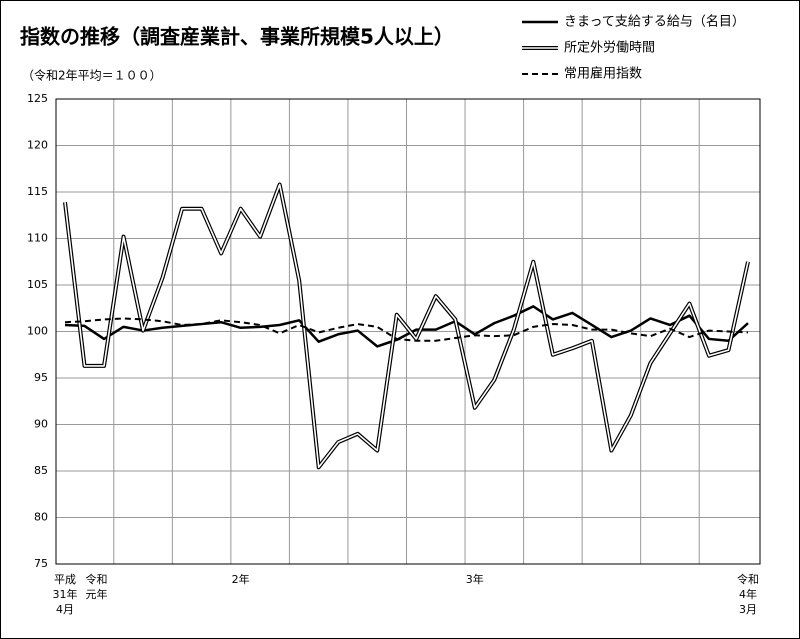  I want to click on x-tick-label: 平成 31年 4月, so click(65, 594).